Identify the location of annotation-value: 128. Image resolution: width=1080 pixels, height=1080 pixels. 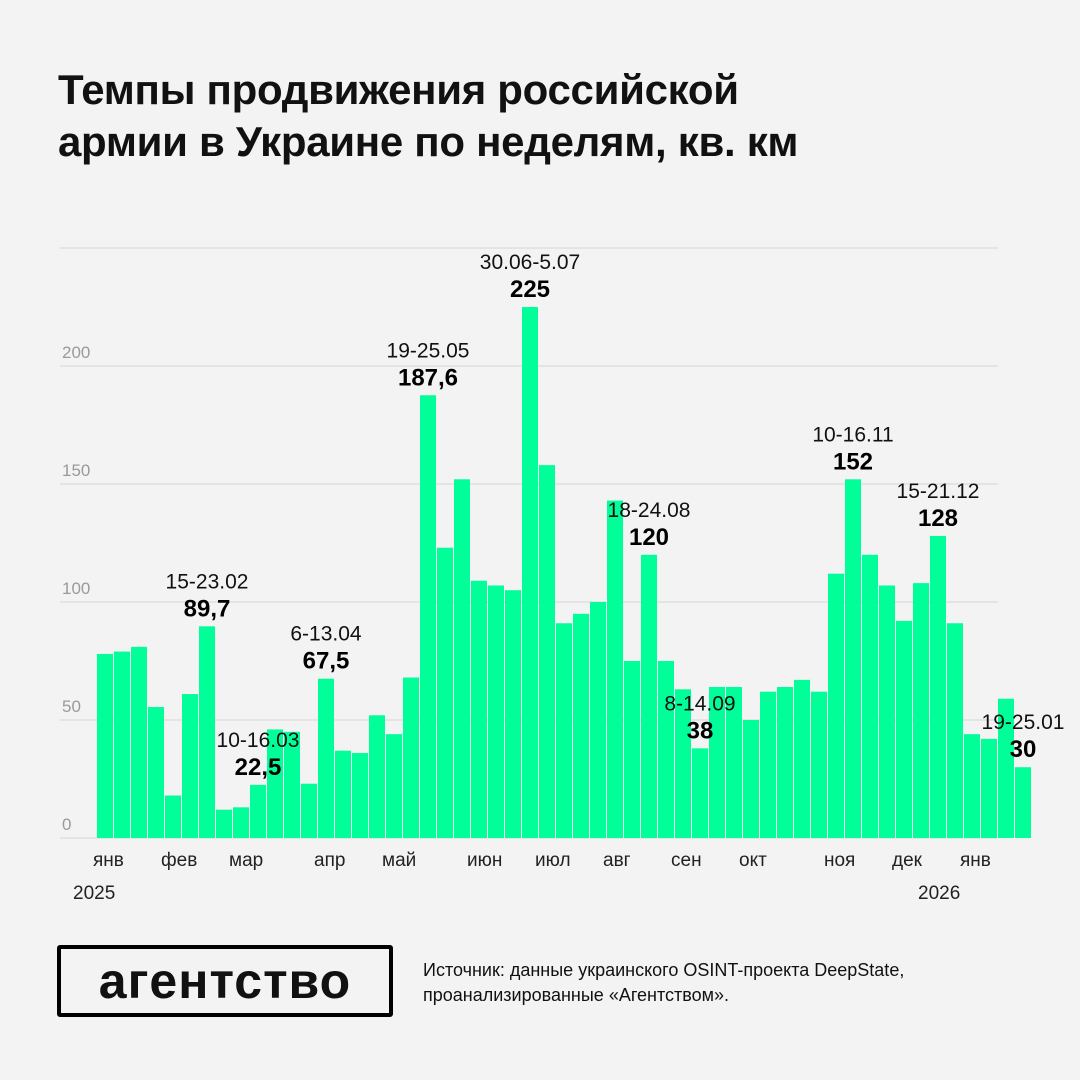
(938, 518).